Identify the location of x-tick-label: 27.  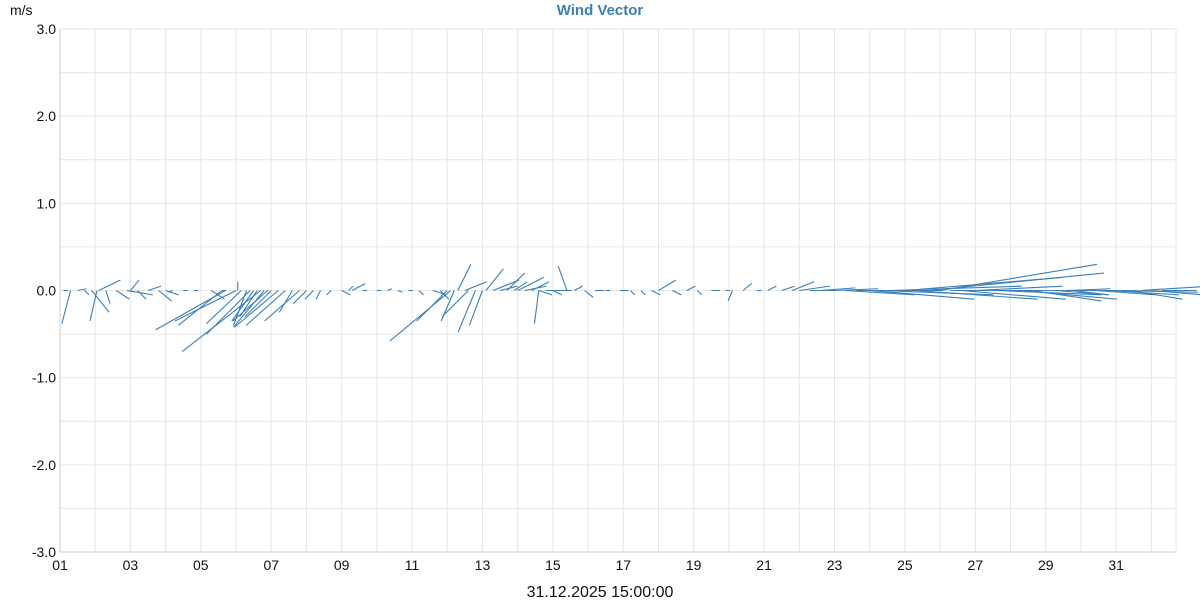
(976, 565).